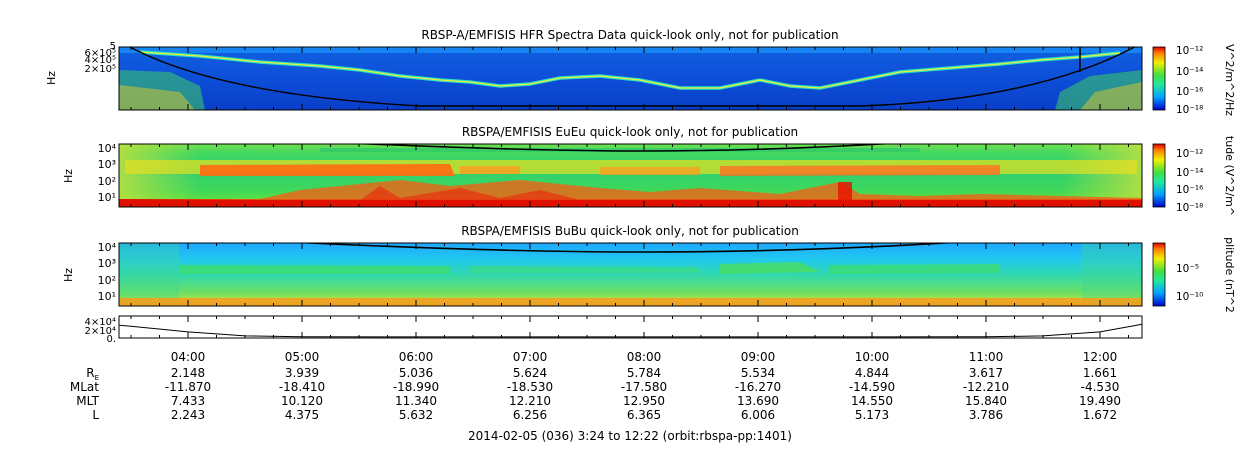  Describe the element at coordinates (68, 275) in the screenshot. I see `bubu-ylabel: Hz` at that location.